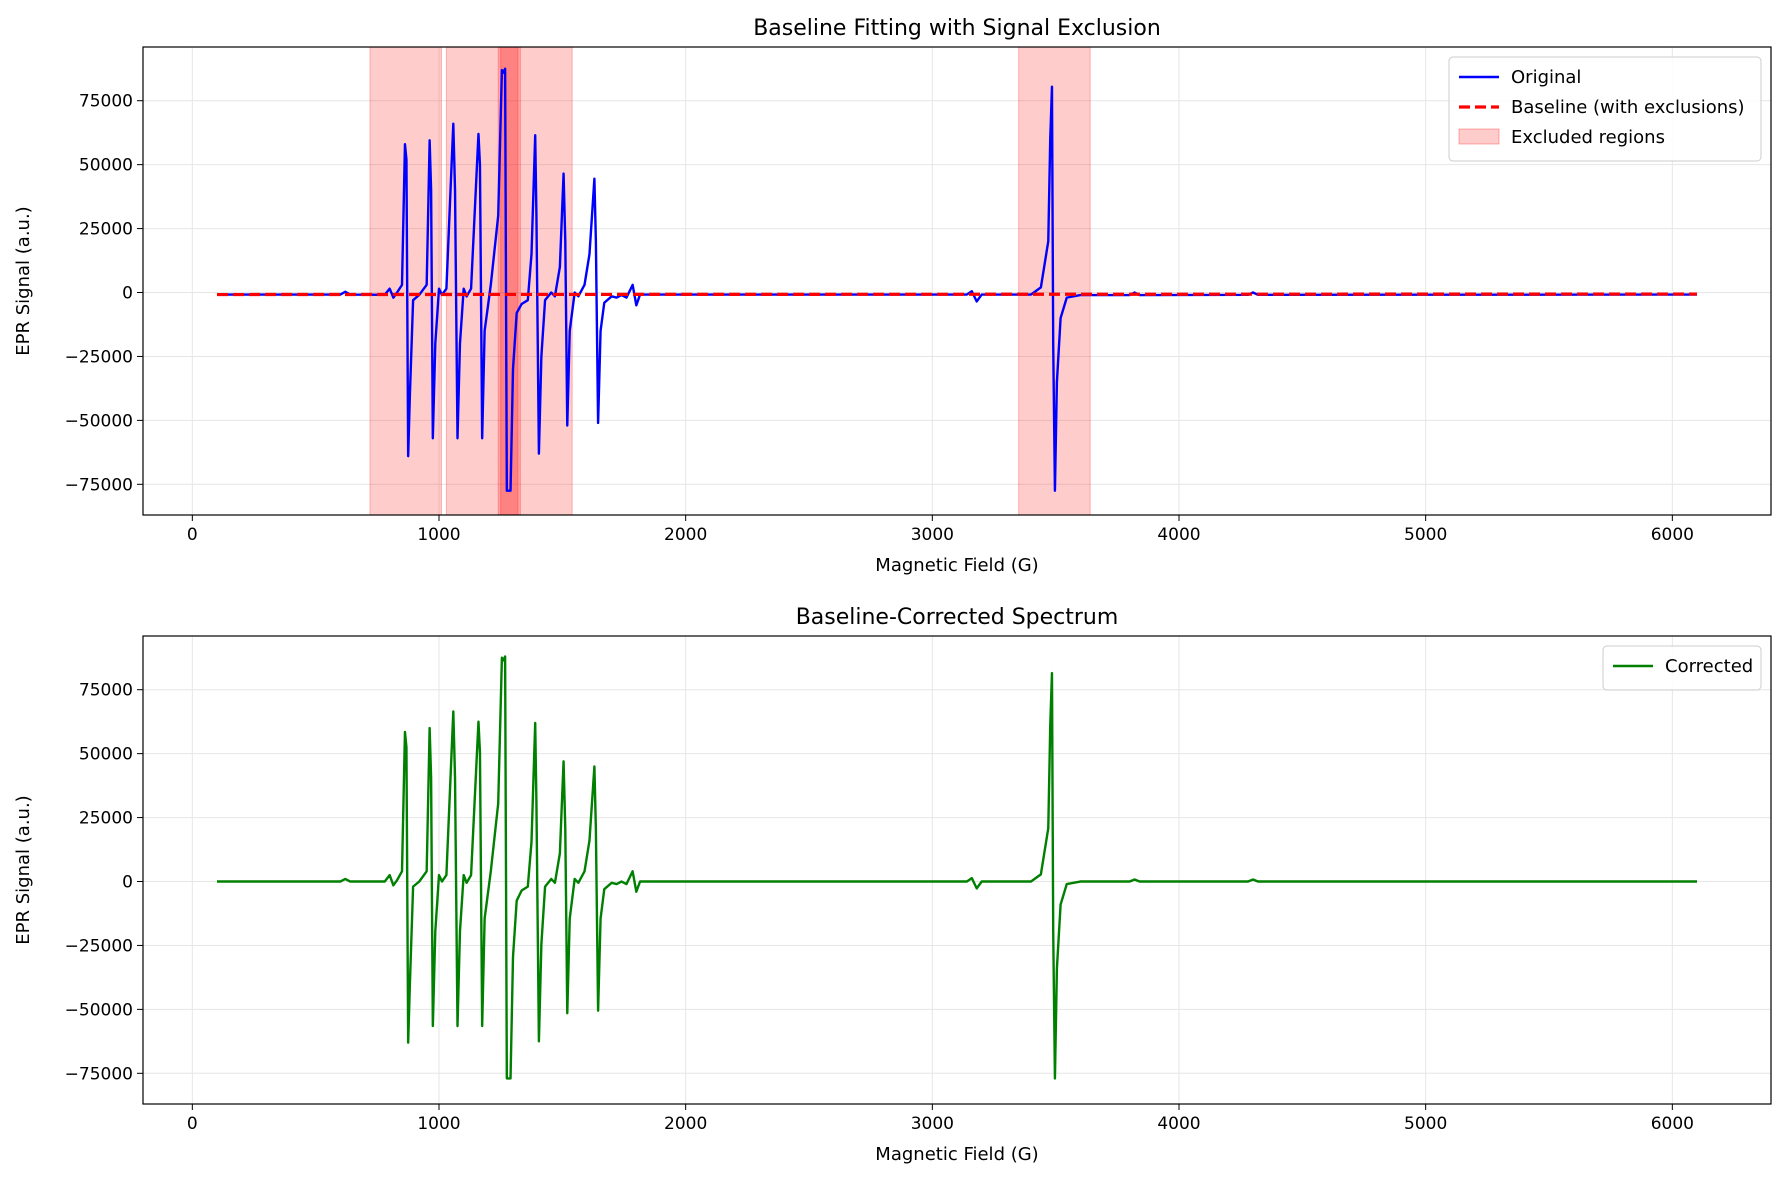  Describe the element at coordinates (1546, 77) in the screenshot. I see `legend-label-original: Original` at that location.